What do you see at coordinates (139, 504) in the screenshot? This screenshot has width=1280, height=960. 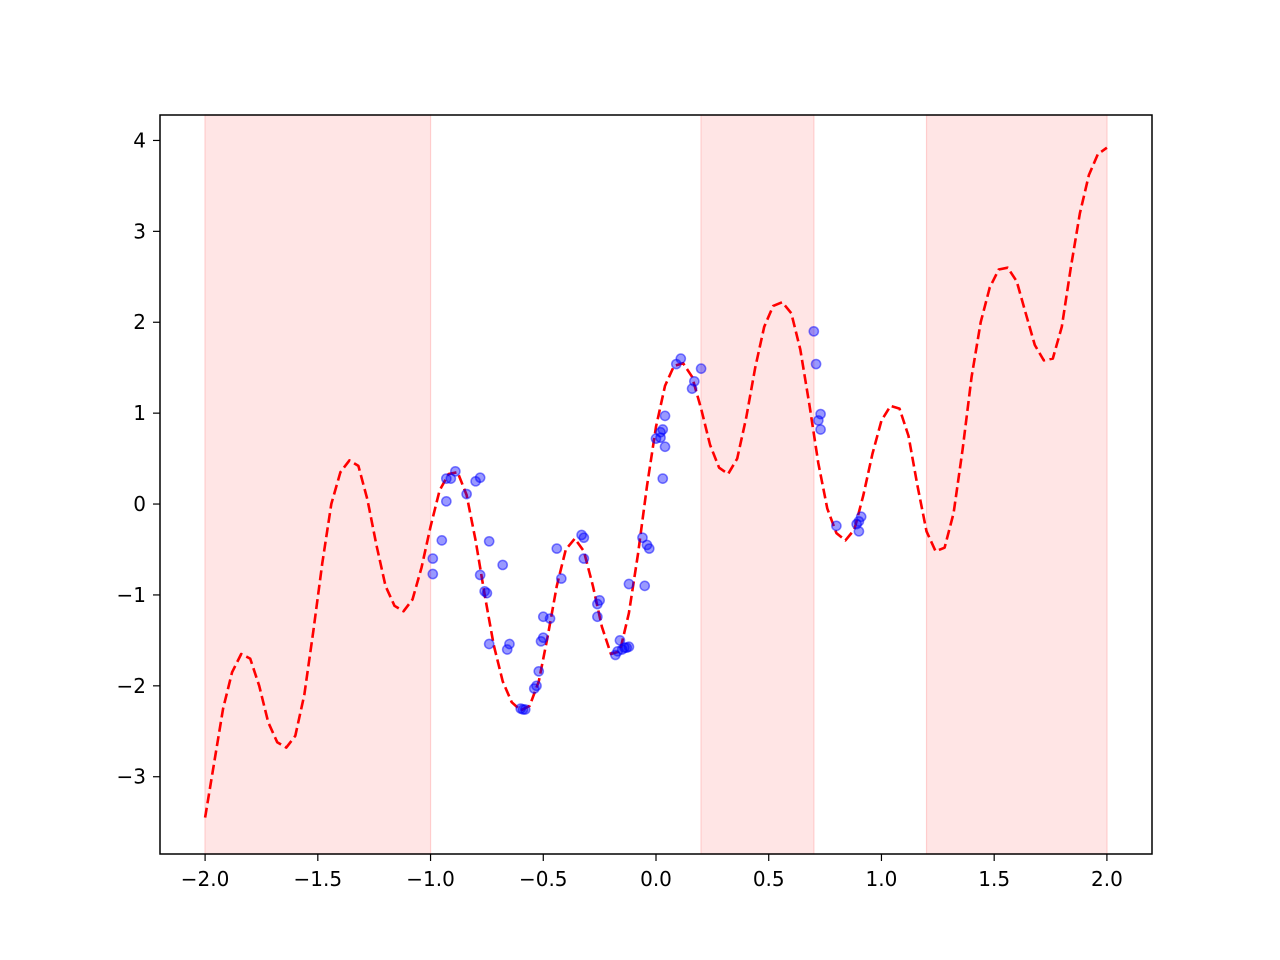 I see `y-tick-label: 0` at bounding box center [139, 504].